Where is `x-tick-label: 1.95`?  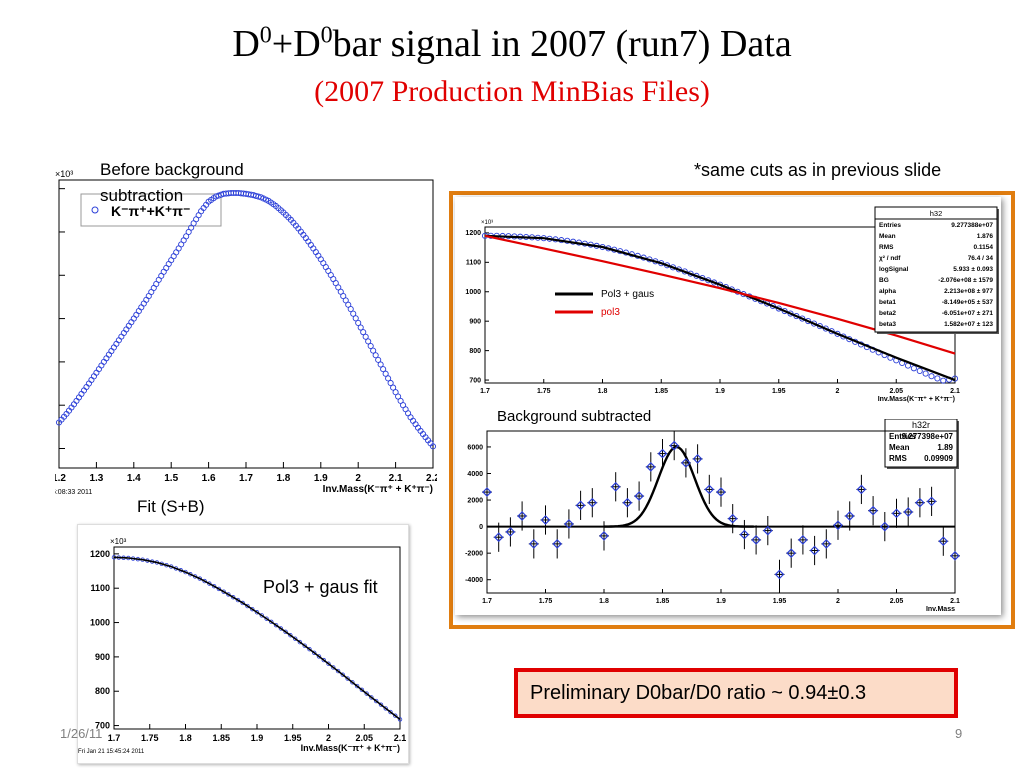 x-tick-label: 1.95 is located at coordinates (779, 391).